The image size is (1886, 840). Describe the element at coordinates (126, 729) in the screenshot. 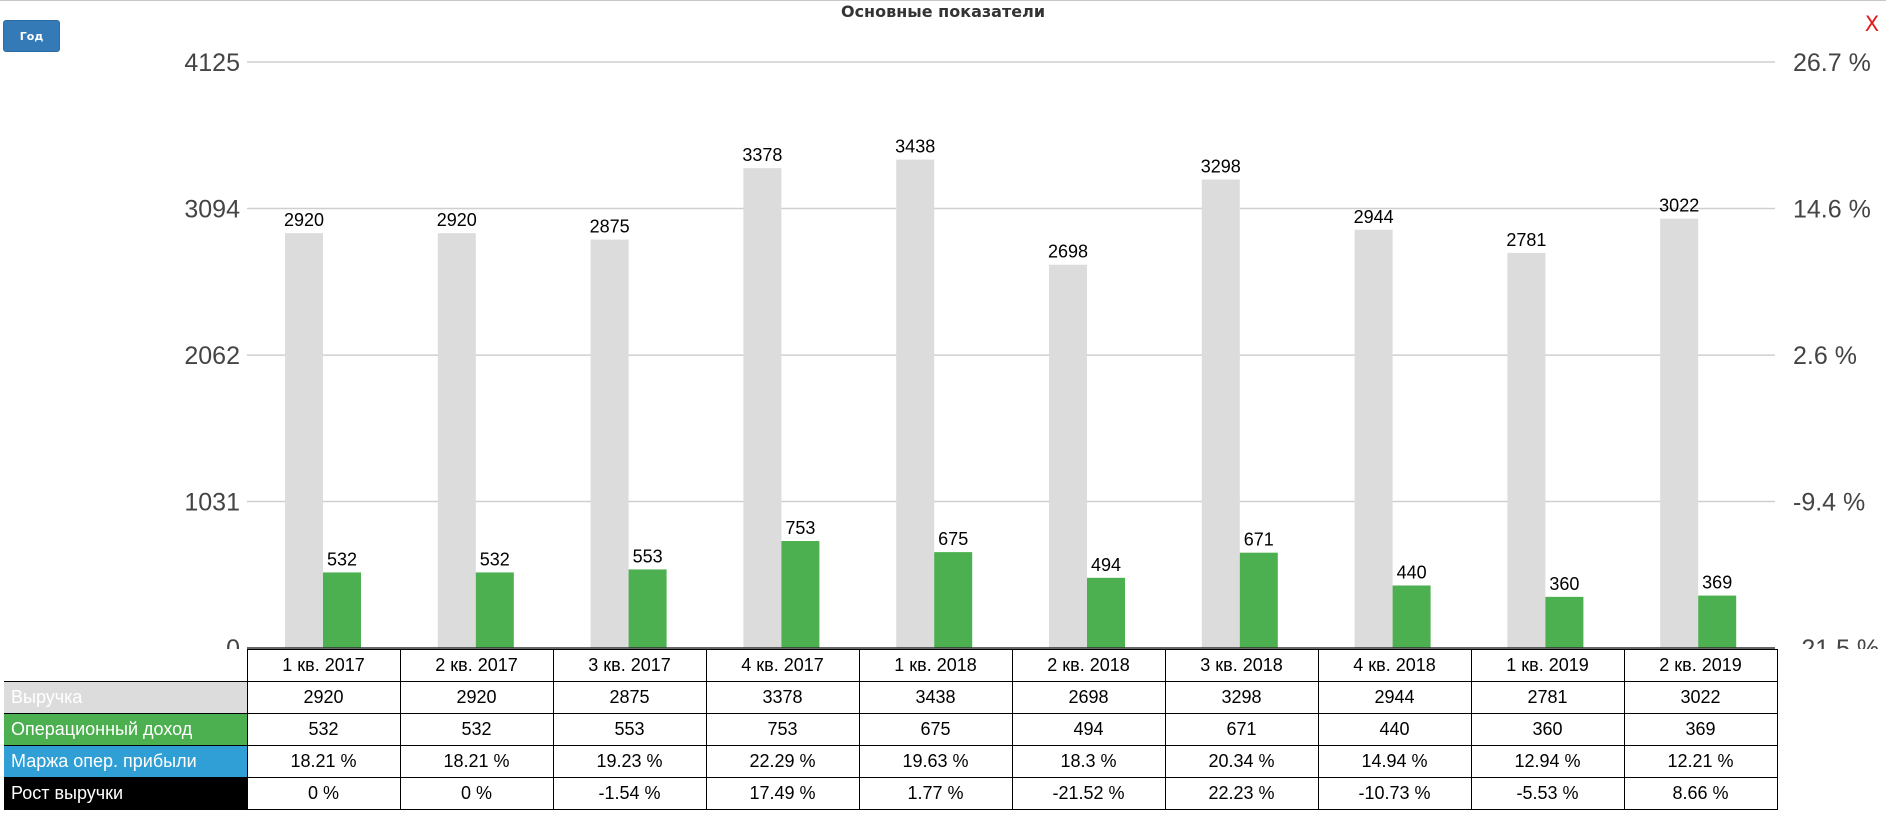

I see `table-row-label: Операционный доход` at that location.